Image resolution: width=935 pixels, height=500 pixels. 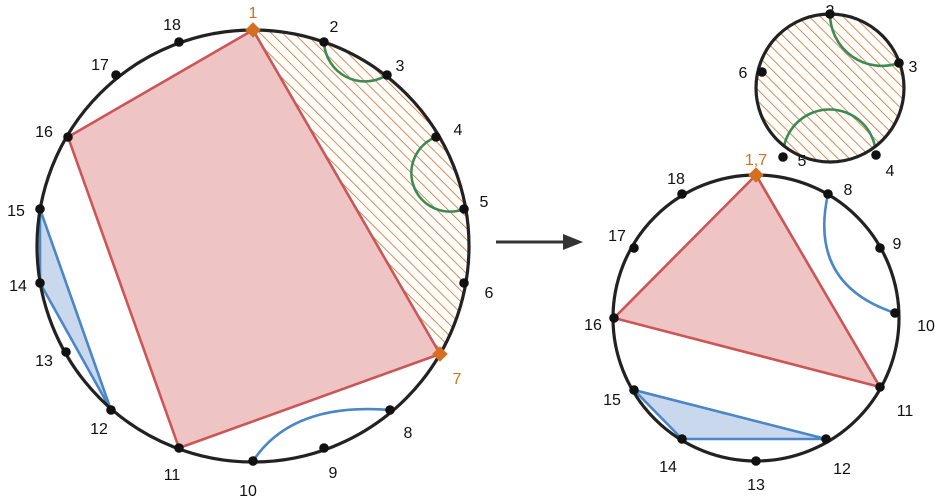 What do you see at coordinates (830, 88) in the screenshot?
I see `hatched-disk` at bounding box center [830, 88].